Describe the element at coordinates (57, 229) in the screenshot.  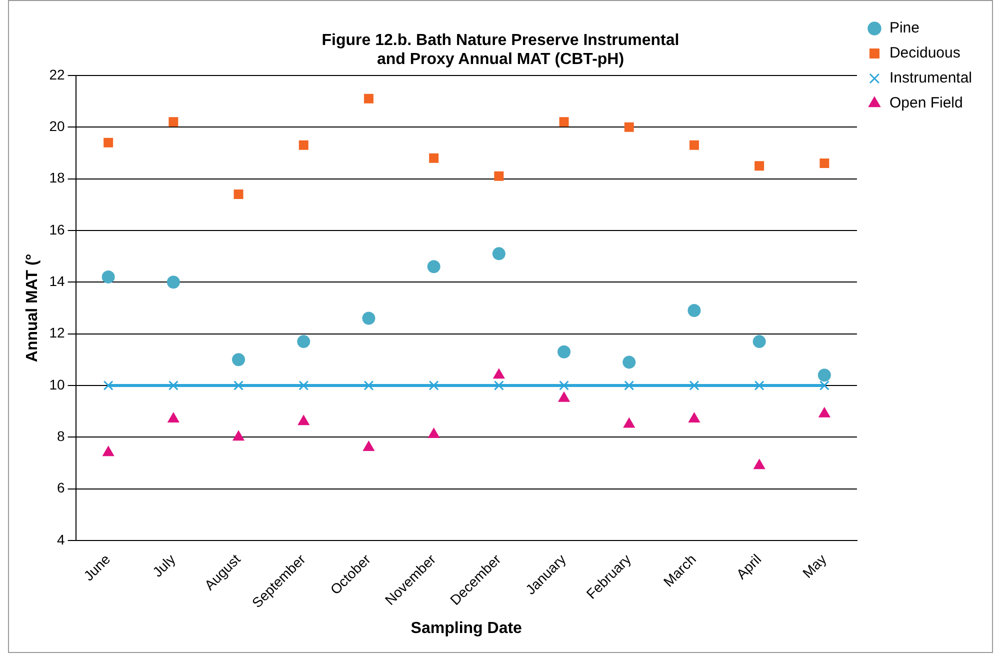
I see `y-tick-label: 16` at that location.